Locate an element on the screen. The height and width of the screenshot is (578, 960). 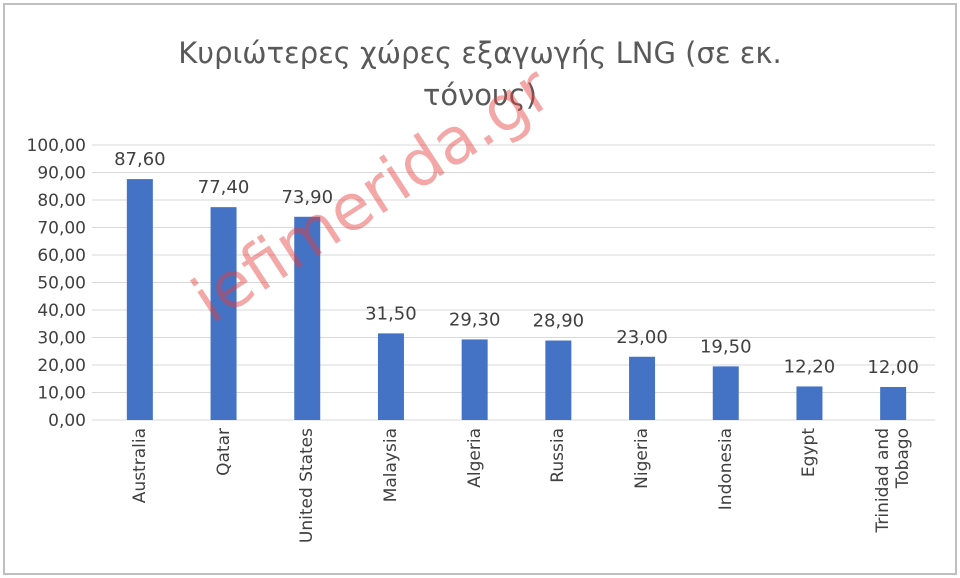
x-tick-label: Indonesia is located at coordinates (725, 469).